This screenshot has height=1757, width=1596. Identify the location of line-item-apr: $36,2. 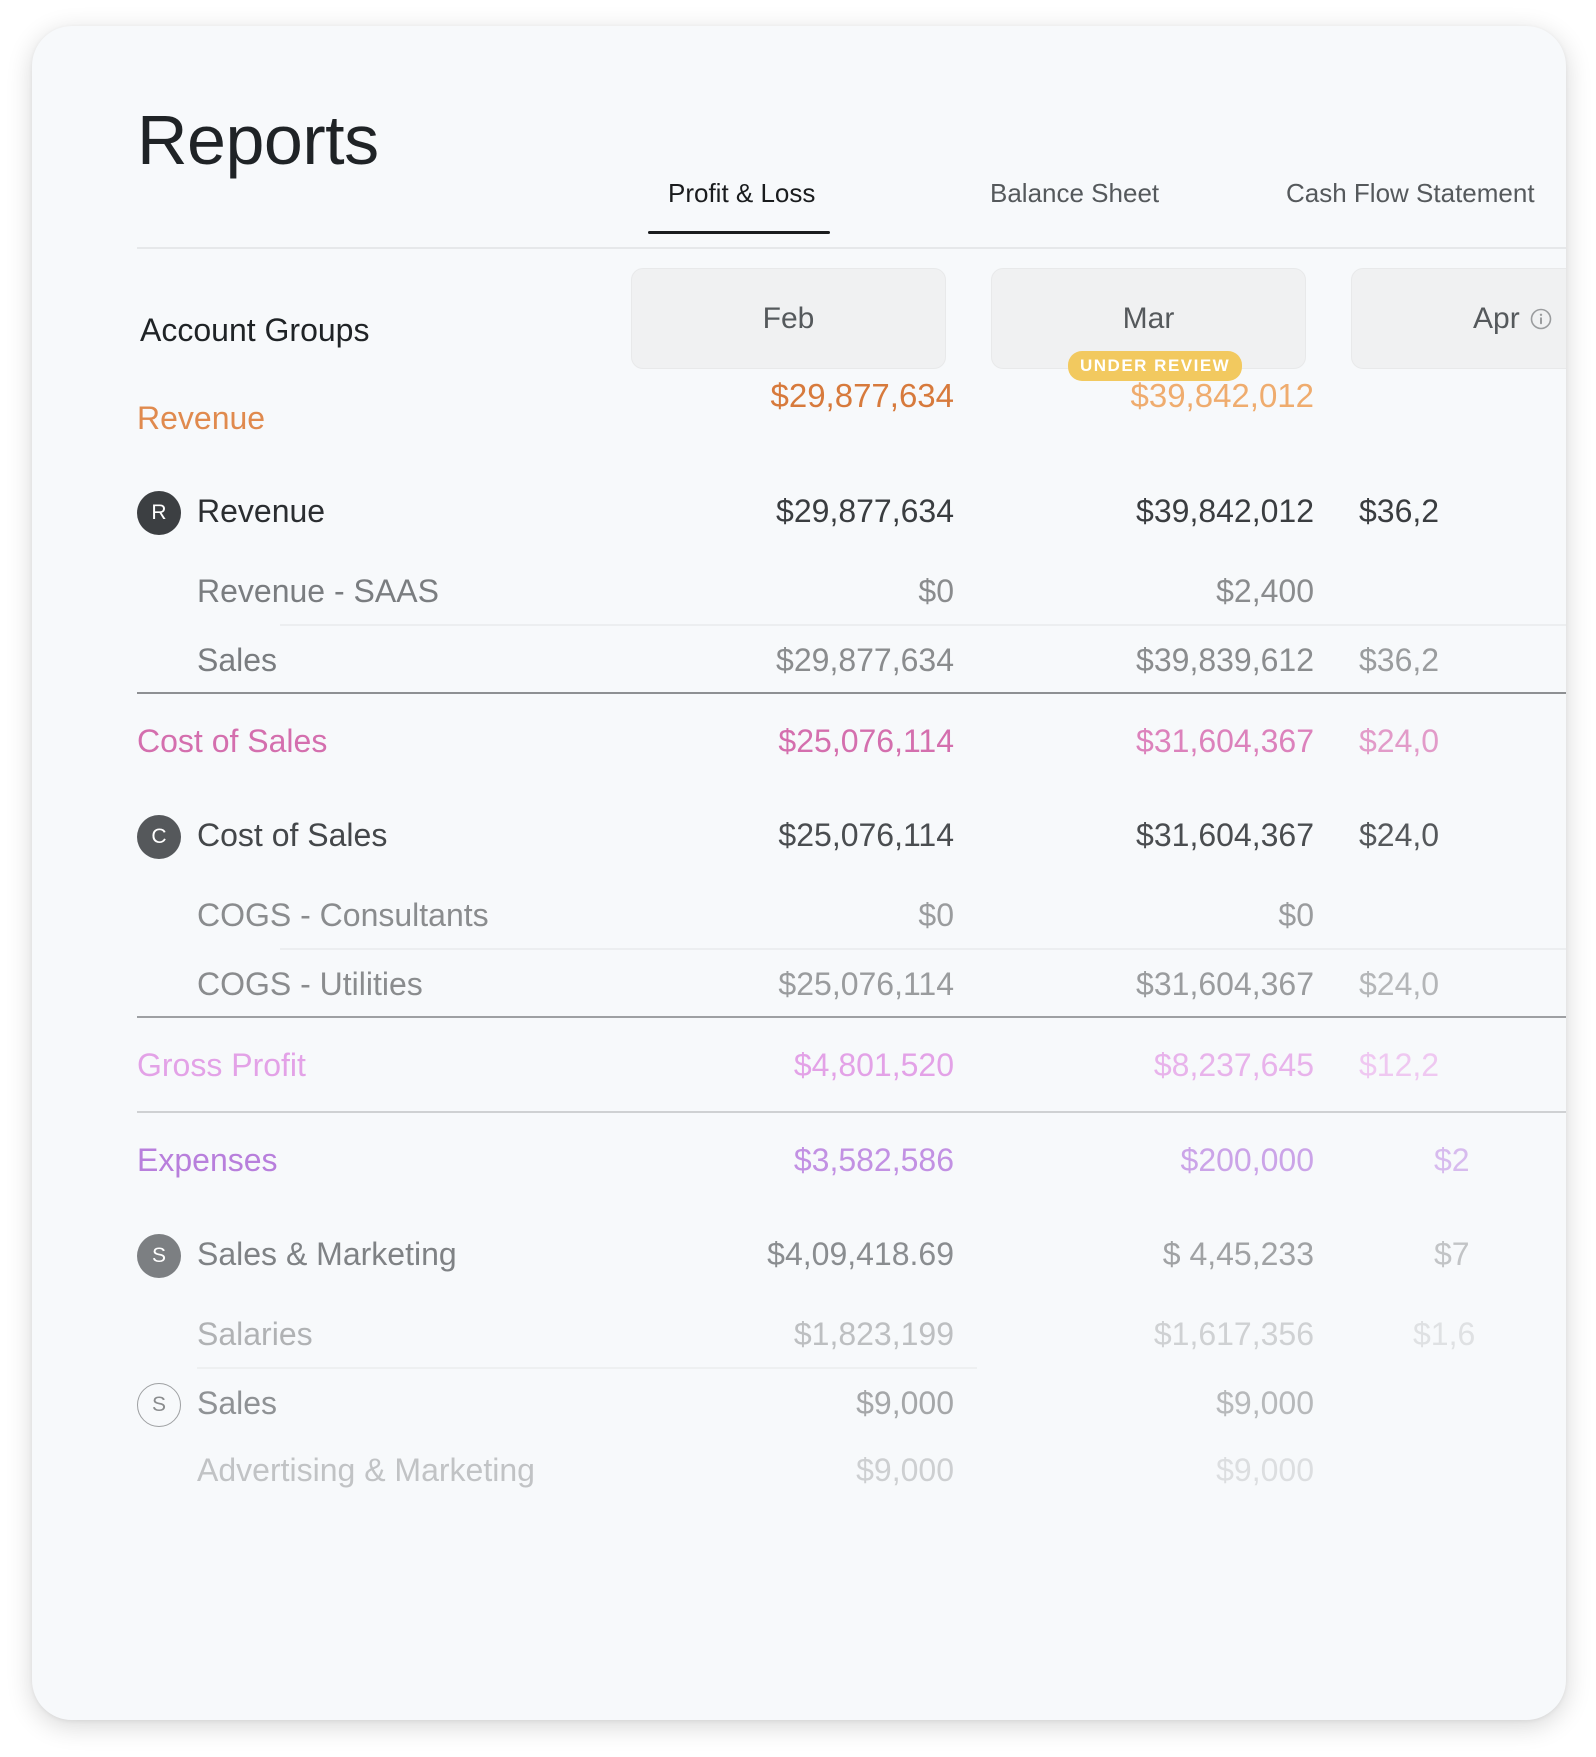
(1399, 660).